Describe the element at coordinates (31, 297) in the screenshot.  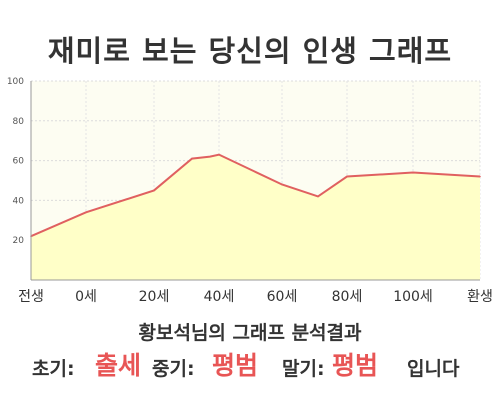
I see `x-tick-label: 전생` at that location.